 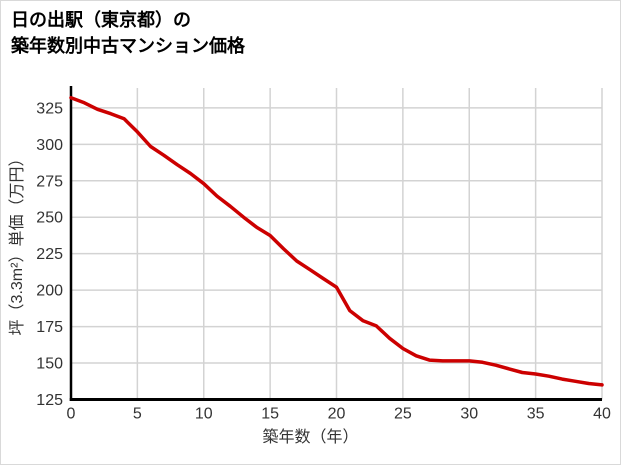 What do you see at coordinates (101, 20) in the screenshot?
I see `chart-title-line1: 日の出駅（東京都）の` at bounding box center [101, 20].